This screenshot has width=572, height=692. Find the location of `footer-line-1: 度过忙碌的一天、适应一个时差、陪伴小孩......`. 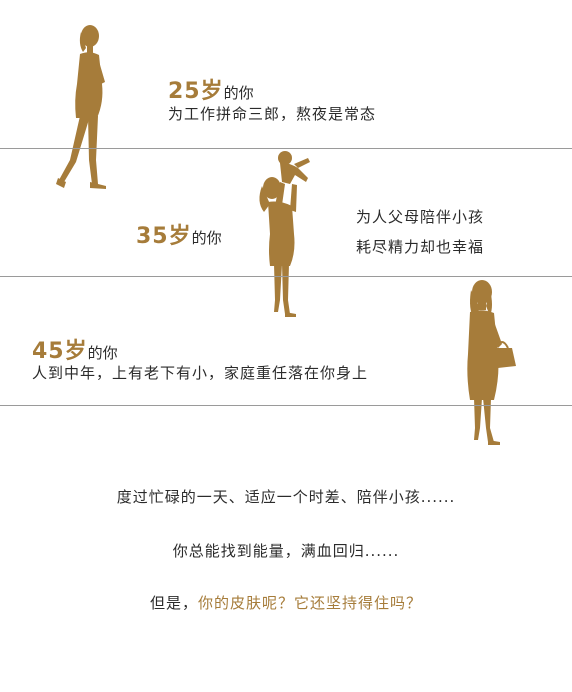

footer-line-1: 度过忙碌的一天、适应一个时差、陪伴小孩...... is located at coordinates (286, 497).